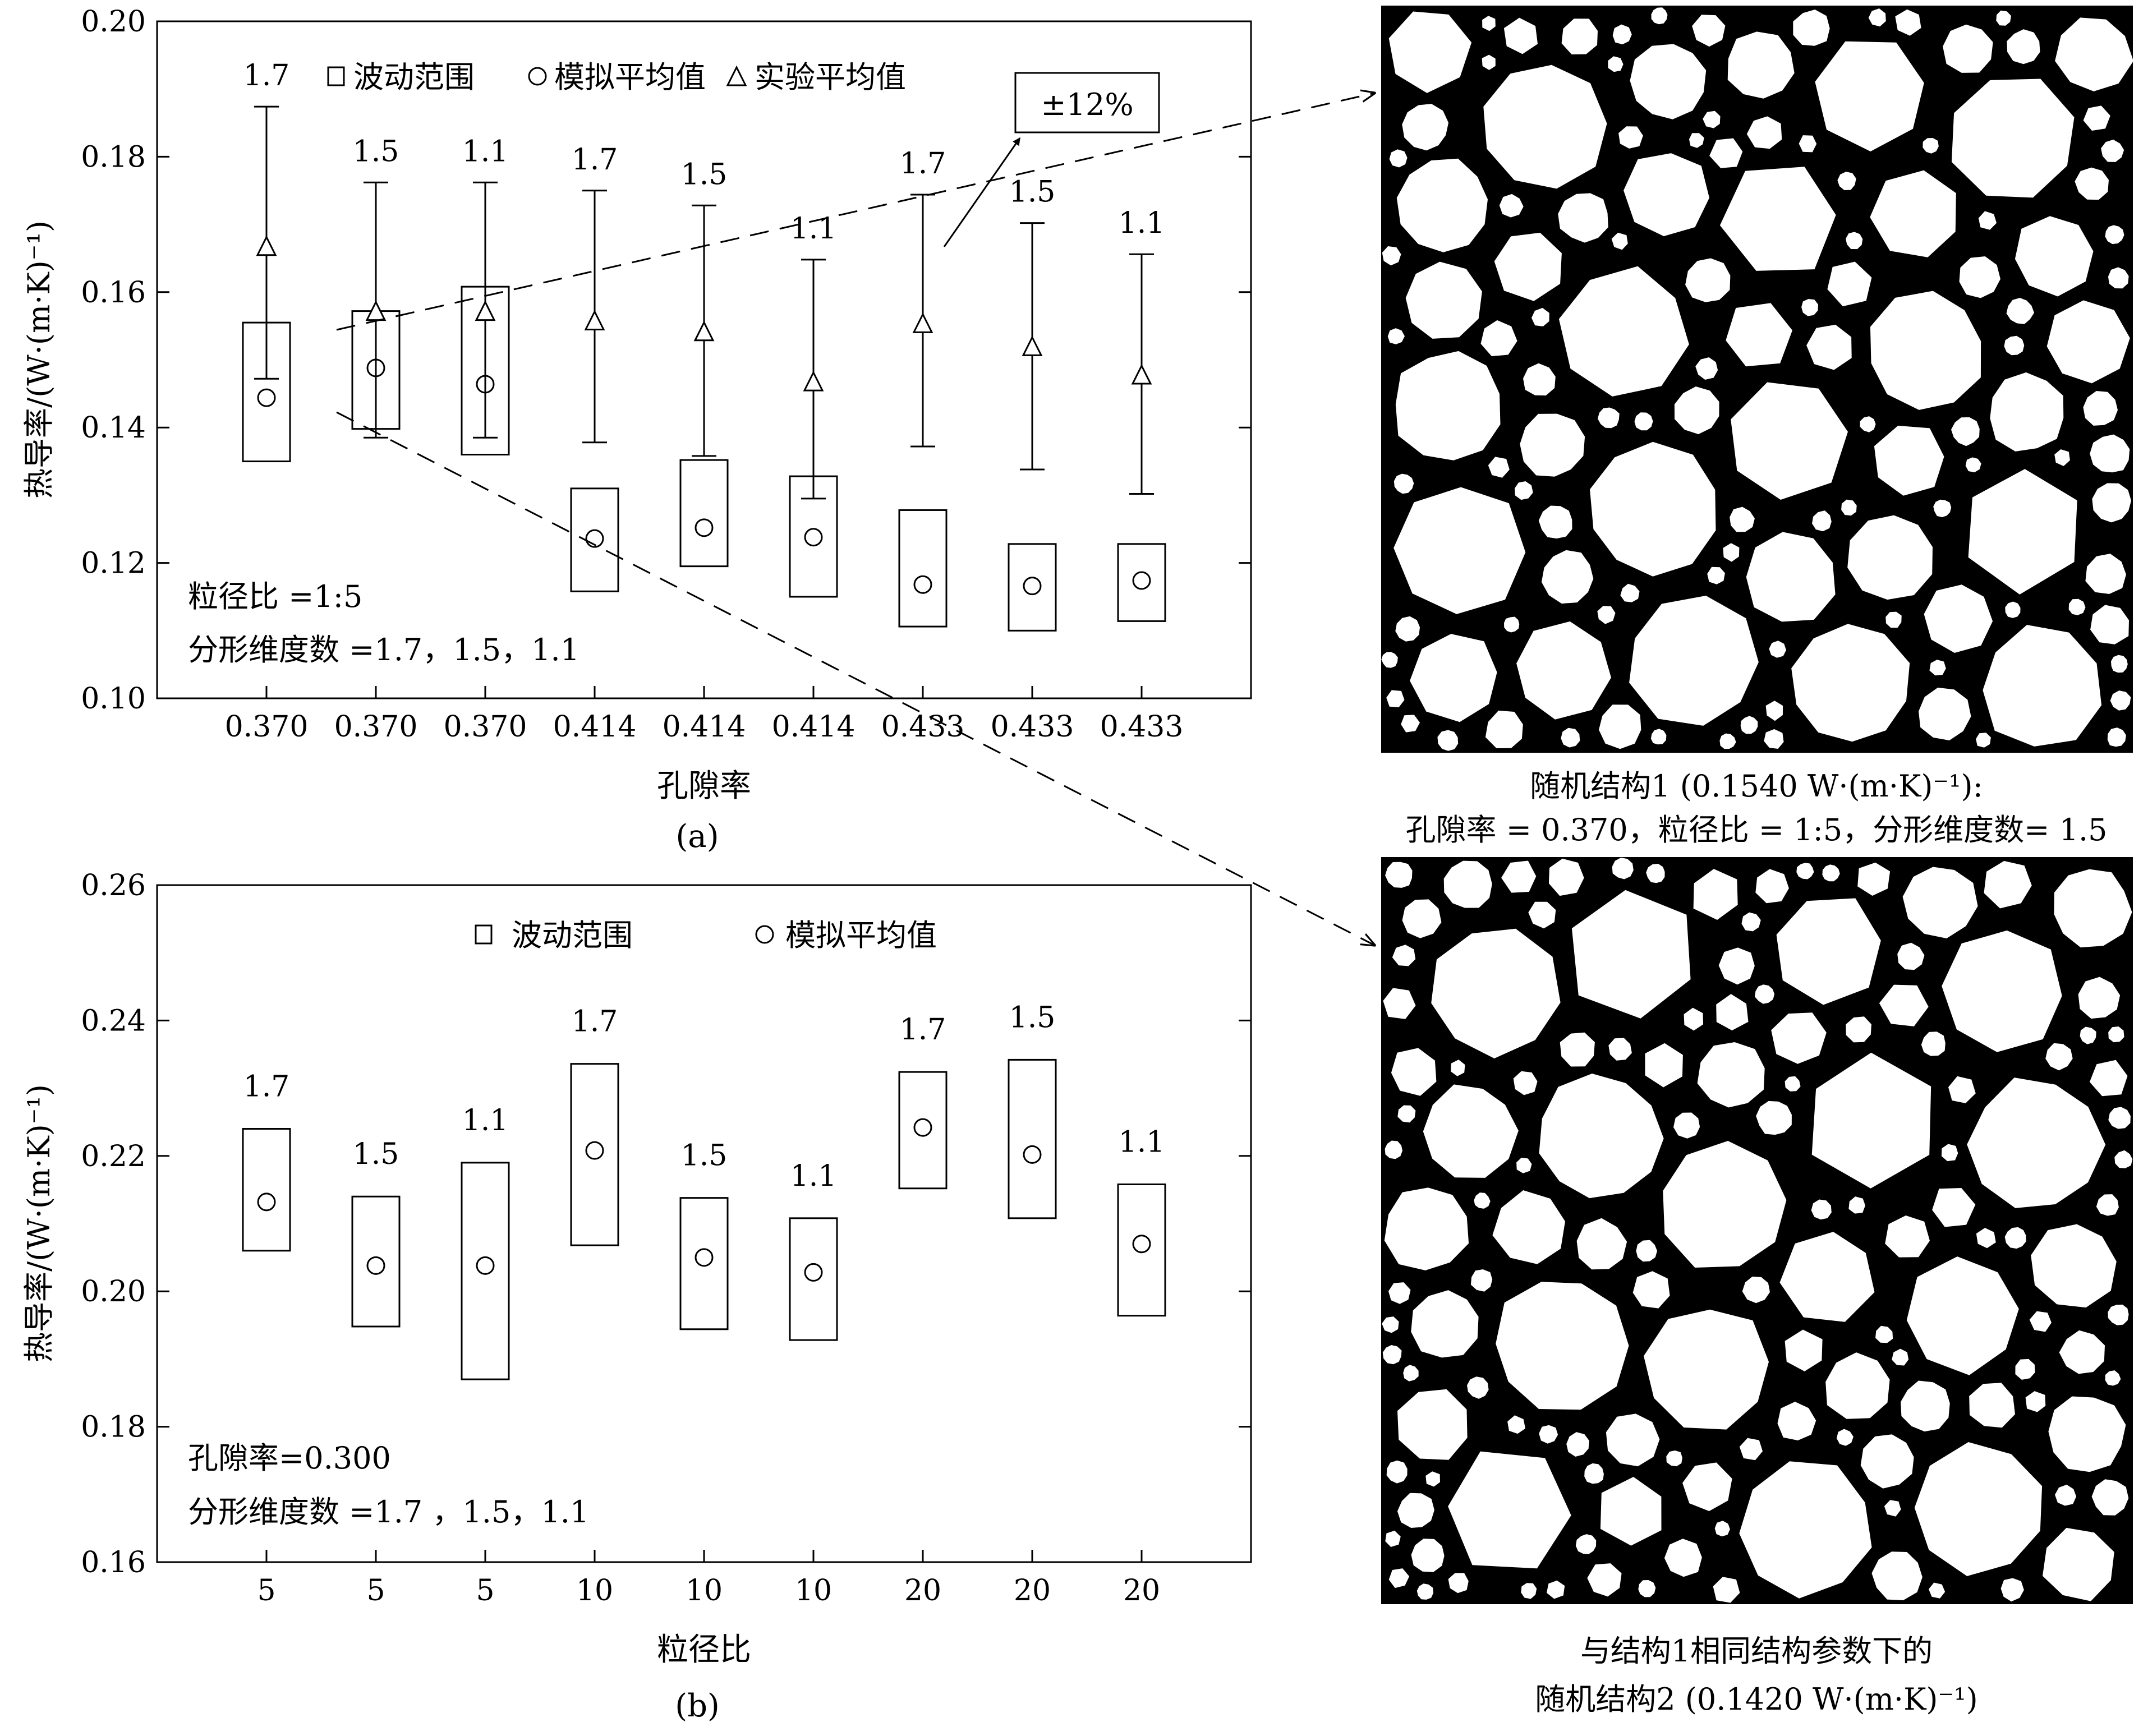 The width and height of the screenshot is (2134, 1736). I want to click on legend-range-label: 波动范围, so click(572, 935).